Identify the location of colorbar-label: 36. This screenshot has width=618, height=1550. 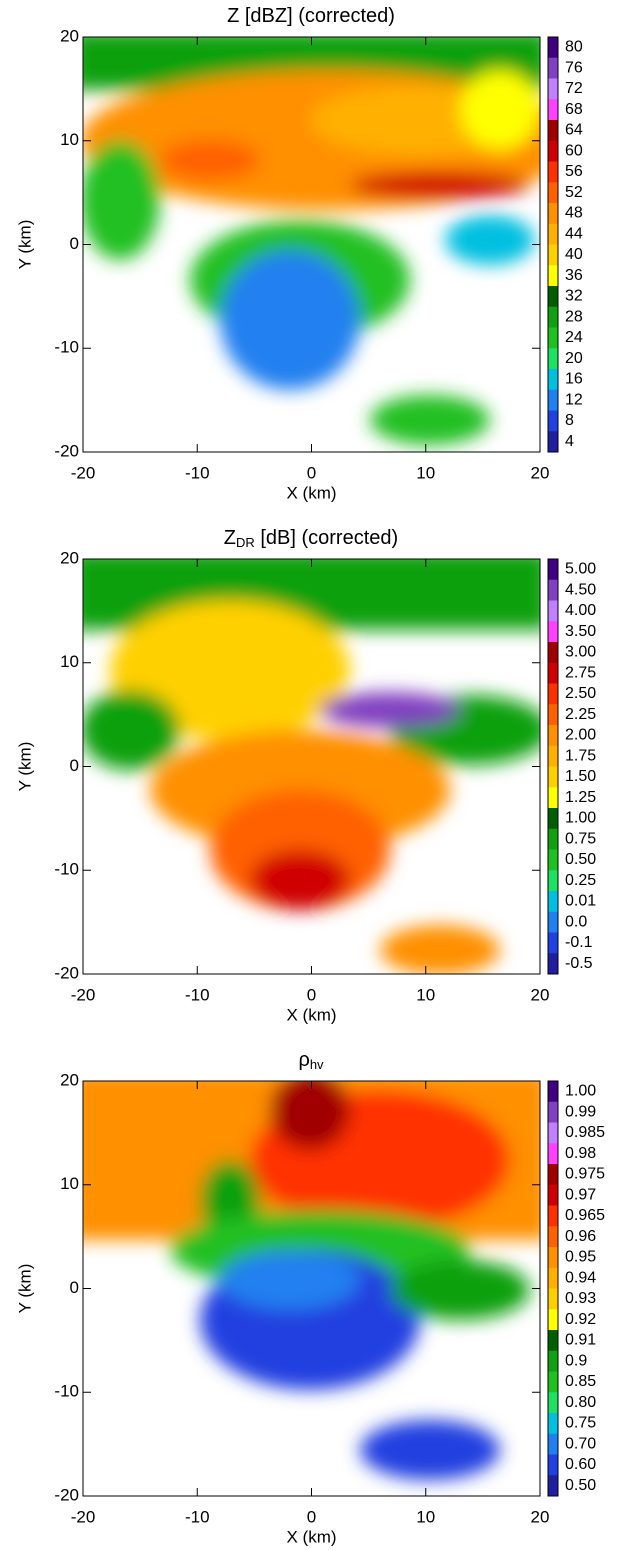
(574, 275).